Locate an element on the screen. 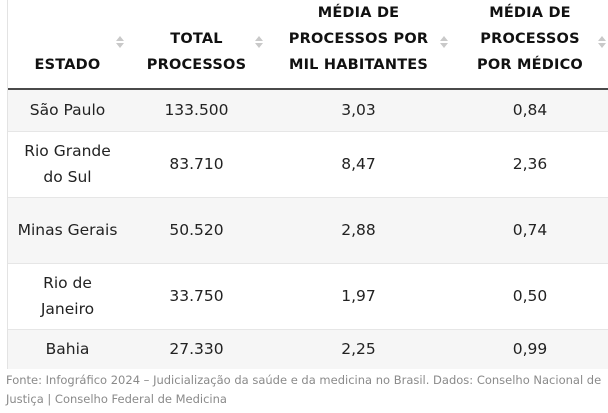  cell-media-por-medico: 2,36 is located at coordinates (529, 164).